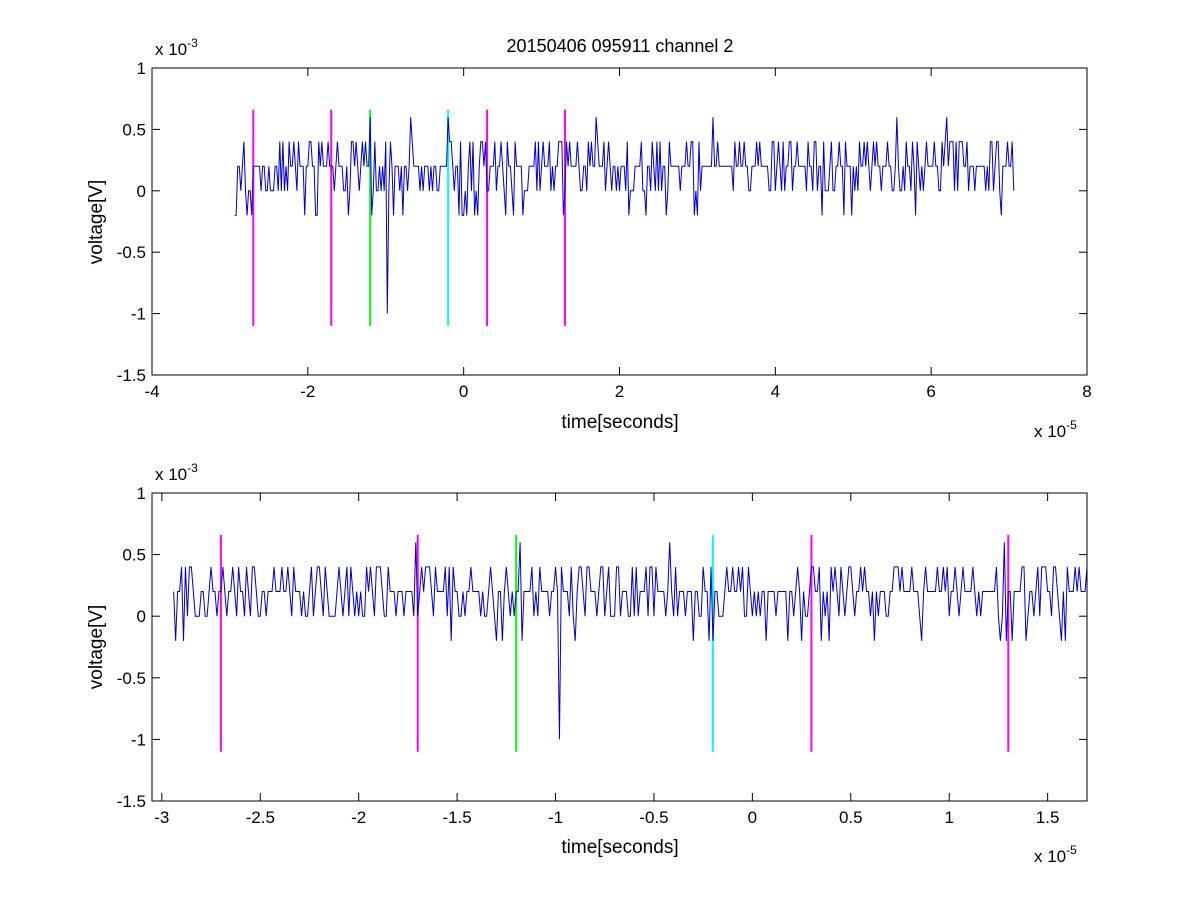 This screenshot has height=900, width=1200. Describe the element at coordinates (171, 474) in the screenshot. I see `bottom-y-exponent-base: x 10` at that location.